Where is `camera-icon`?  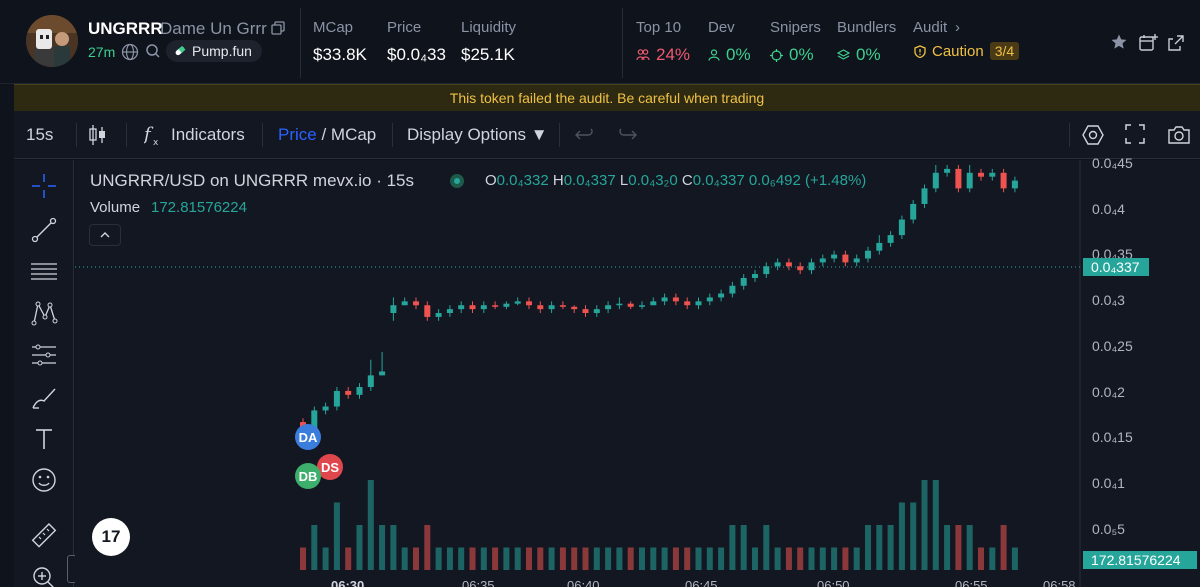
camera-icon is located at coordinates (1179, 135).